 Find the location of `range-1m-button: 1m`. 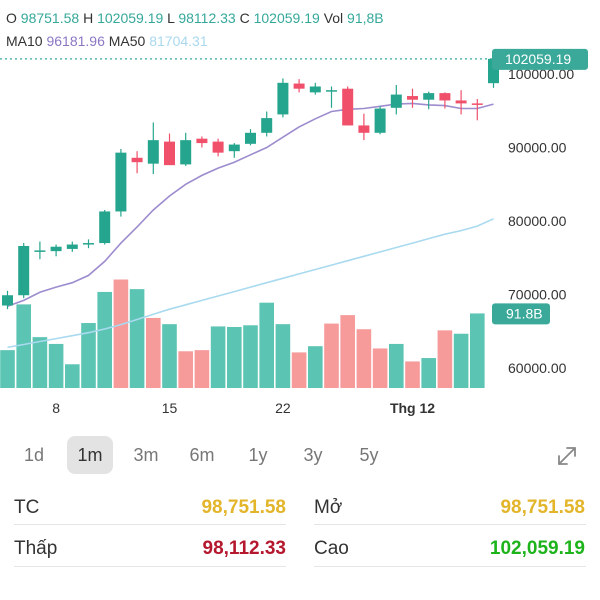

range-1m-button: 1m is located at coordinates (90, 455).